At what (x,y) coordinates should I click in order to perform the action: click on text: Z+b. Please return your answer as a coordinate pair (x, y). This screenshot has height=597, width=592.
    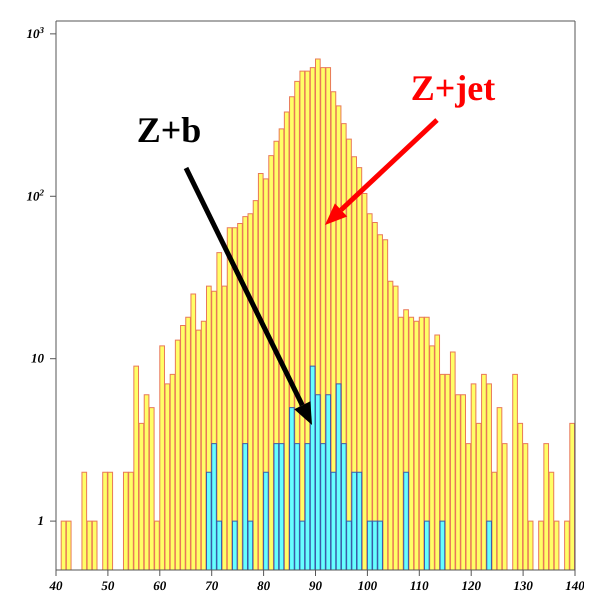
    Looking at the image, I should click on (169, 130).